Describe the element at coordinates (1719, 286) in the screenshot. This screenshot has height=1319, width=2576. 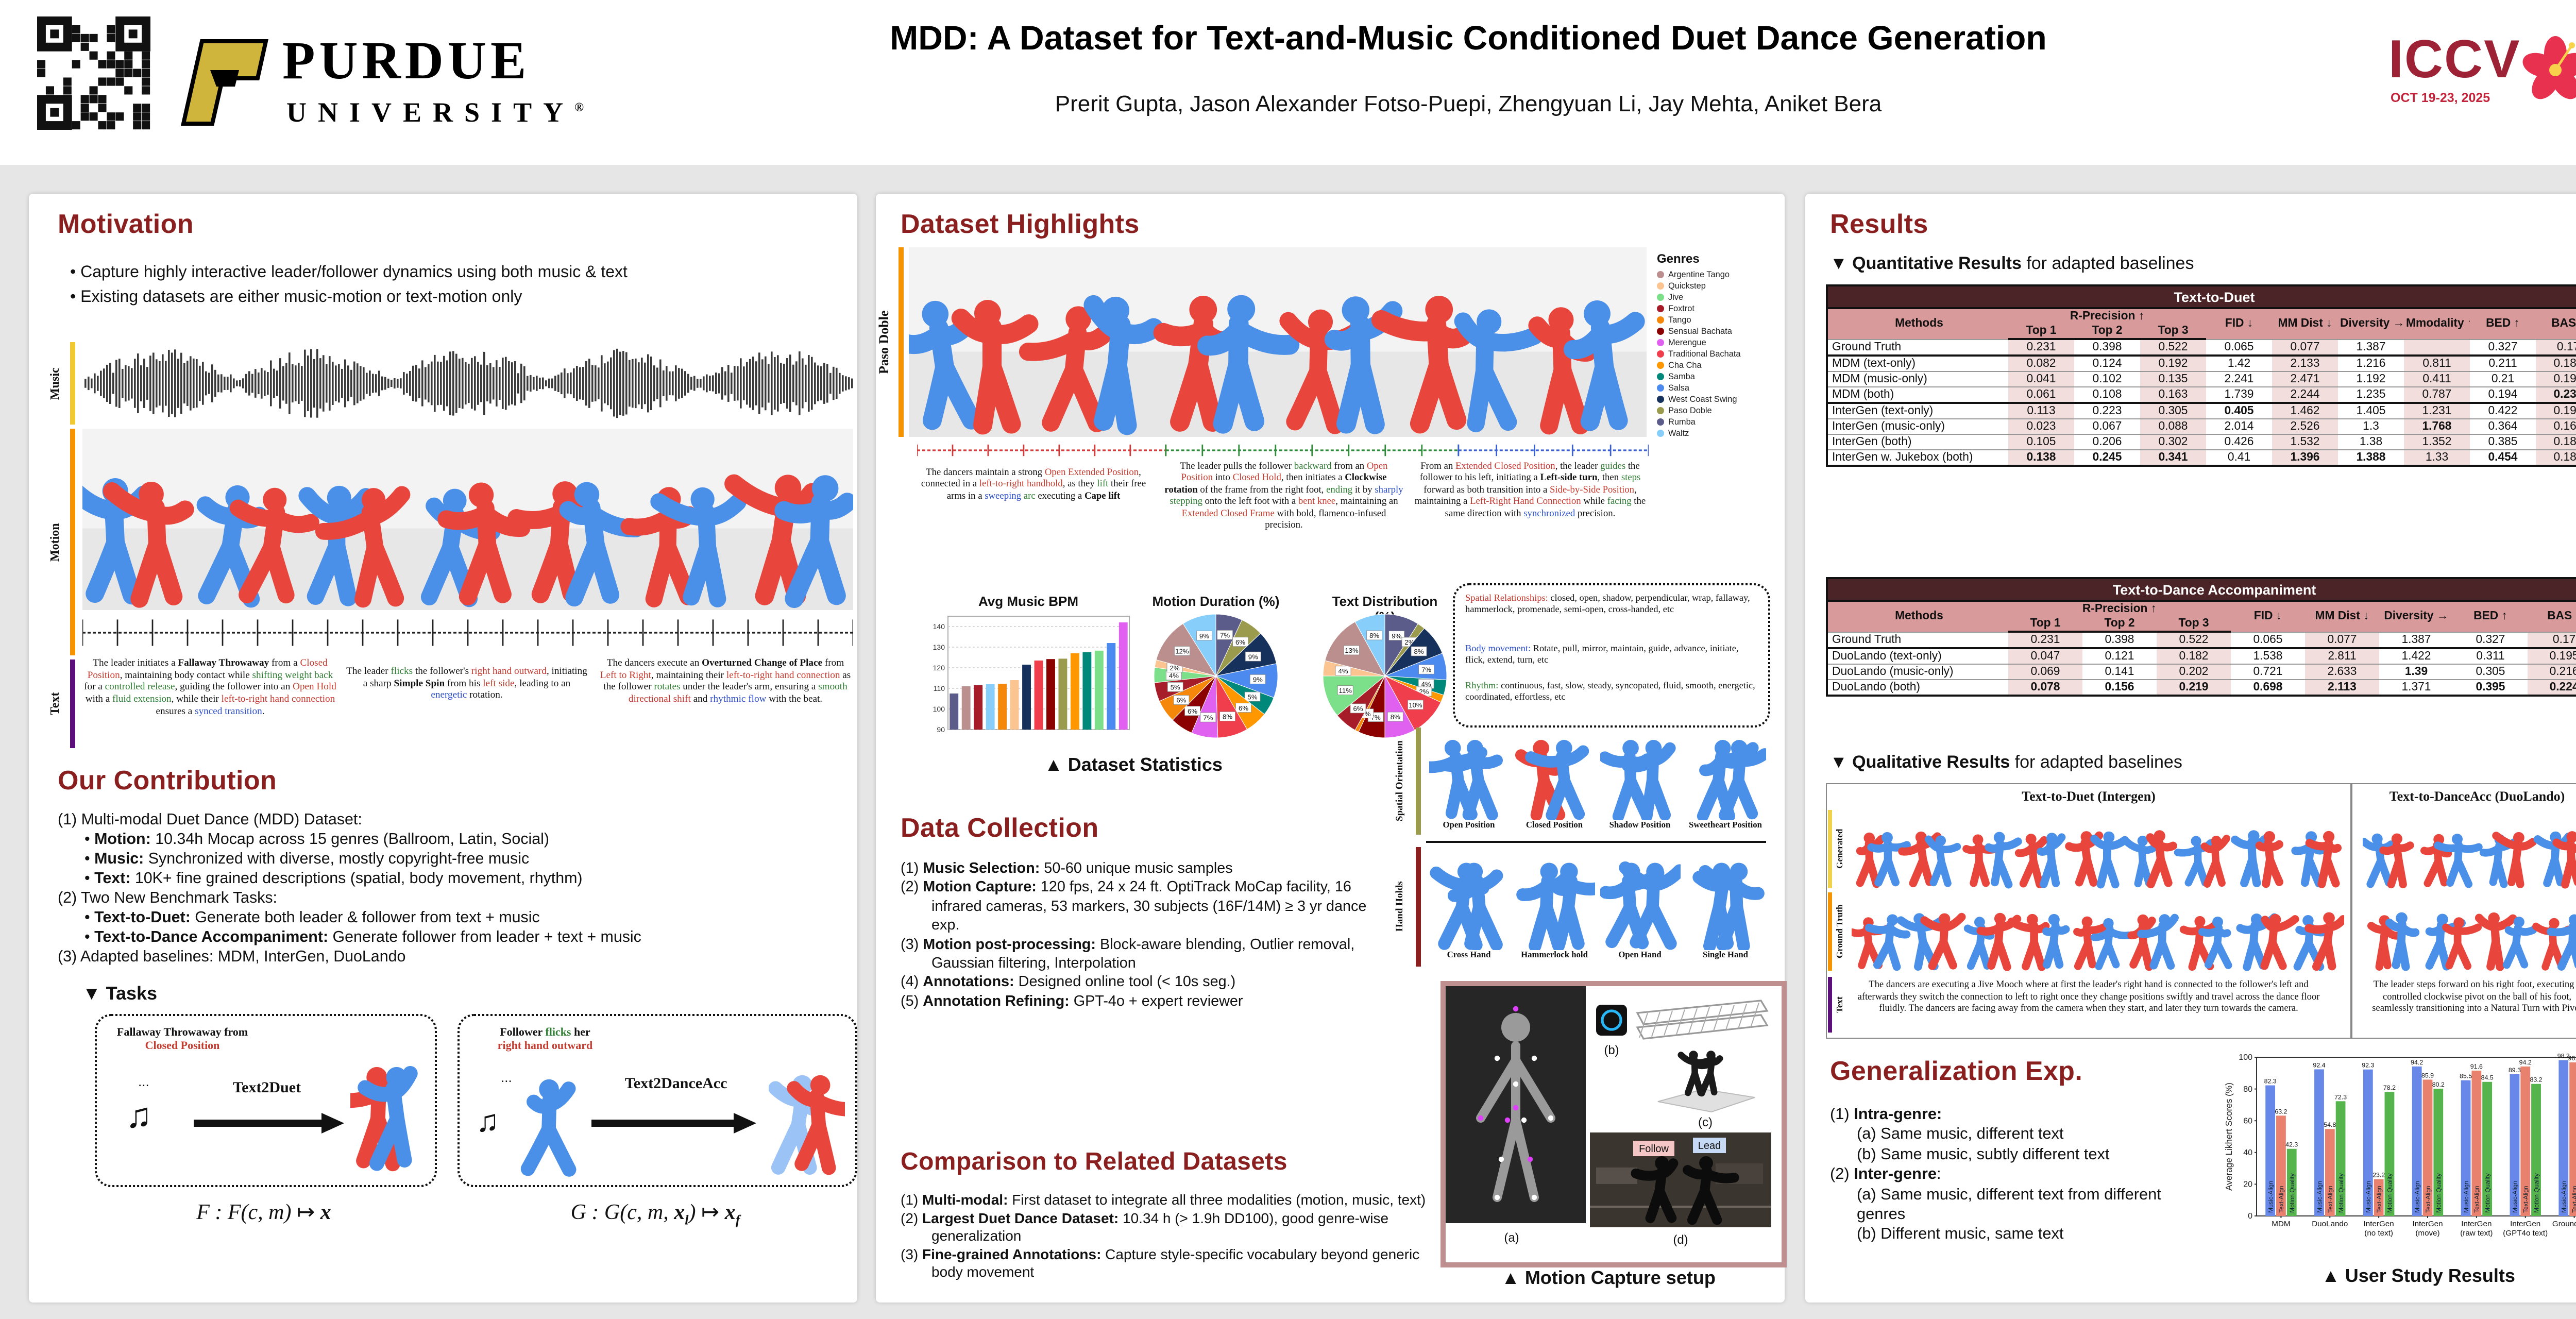
I see `genre-legend-item: Quickstep` at that location.